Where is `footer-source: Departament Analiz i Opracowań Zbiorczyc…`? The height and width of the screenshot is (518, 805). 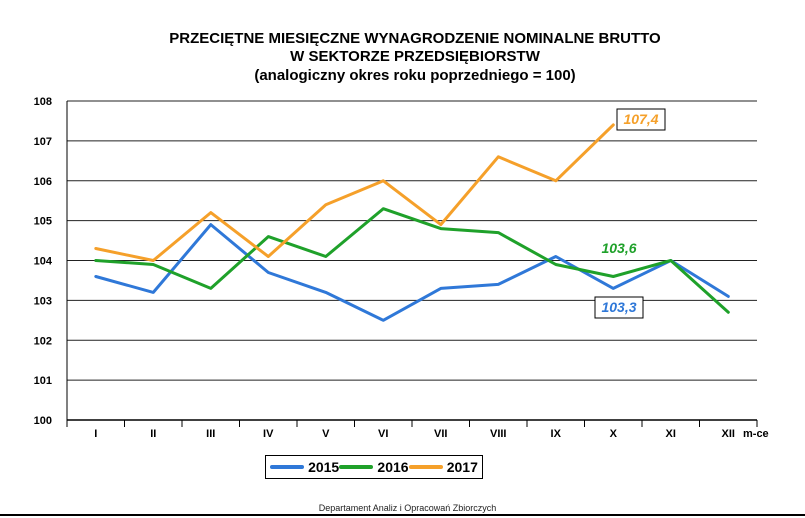 footer-source: Departament Analiz i Opracowań Zbiorczyc… is located at coordinates (407, 508).